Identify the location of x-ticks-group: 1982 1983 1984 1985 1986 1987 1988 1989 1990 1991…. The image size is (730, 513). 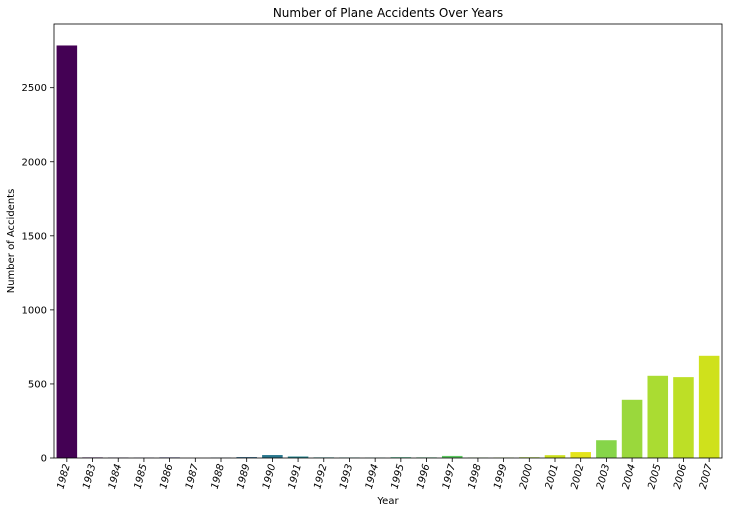
(385, 474).